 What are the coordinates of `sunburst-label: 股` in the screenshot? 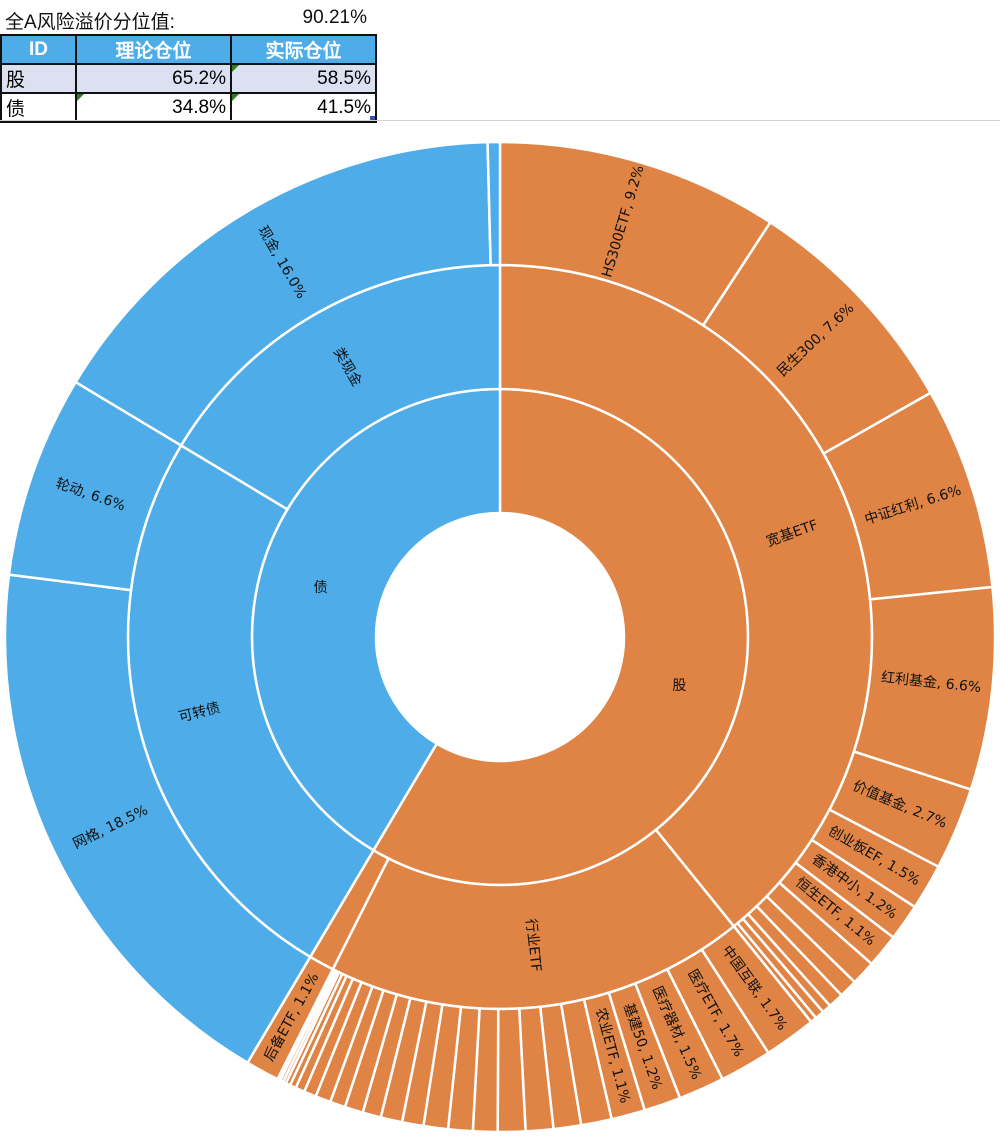 It's located at (679, 686).